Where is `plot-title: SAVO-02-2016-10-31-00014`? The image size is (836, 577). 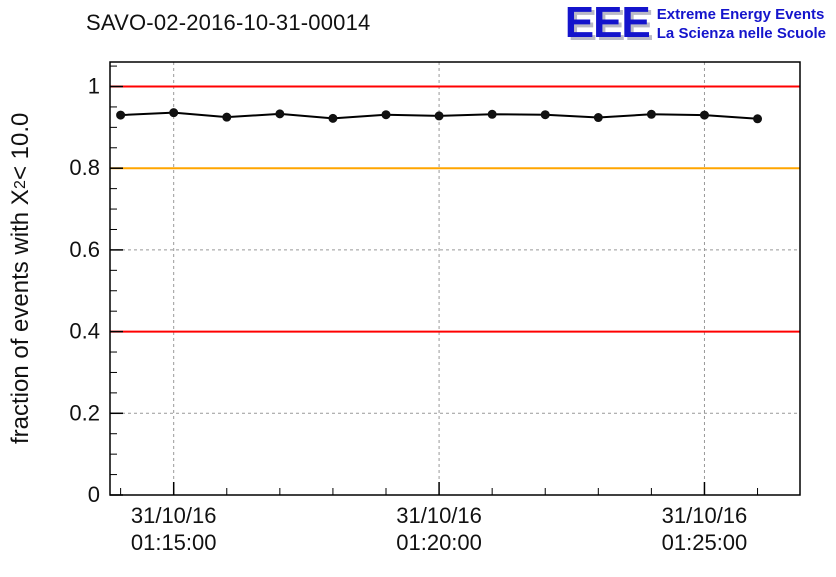
plot-title: SAVO-02-2016-10-31-00014 is located at coordinates (228, 22).